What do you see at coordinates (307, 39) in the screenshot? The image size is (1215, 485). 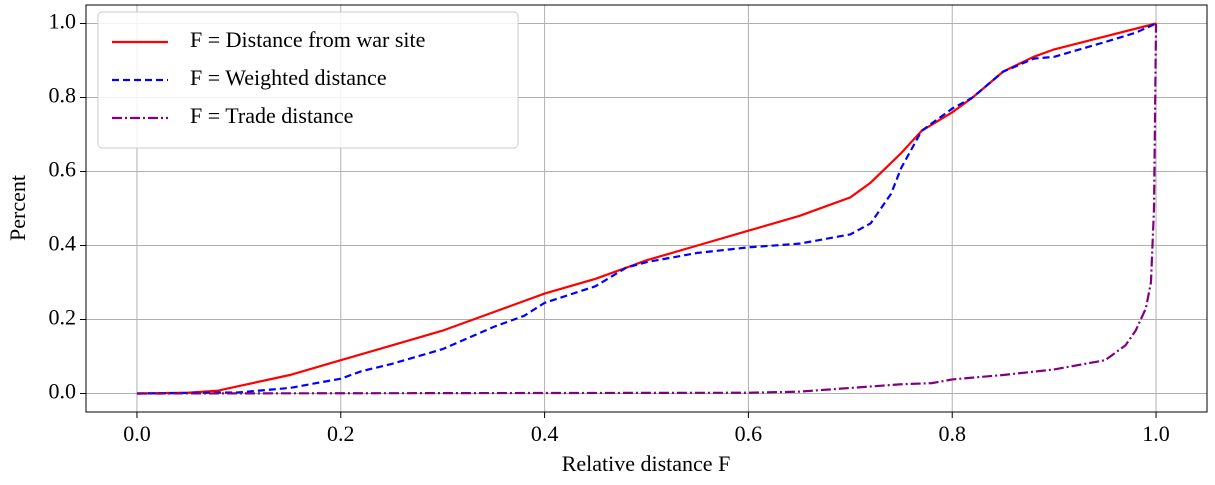 I see `legend-label: F = Distance from war site` at bounding box center [307, 39].